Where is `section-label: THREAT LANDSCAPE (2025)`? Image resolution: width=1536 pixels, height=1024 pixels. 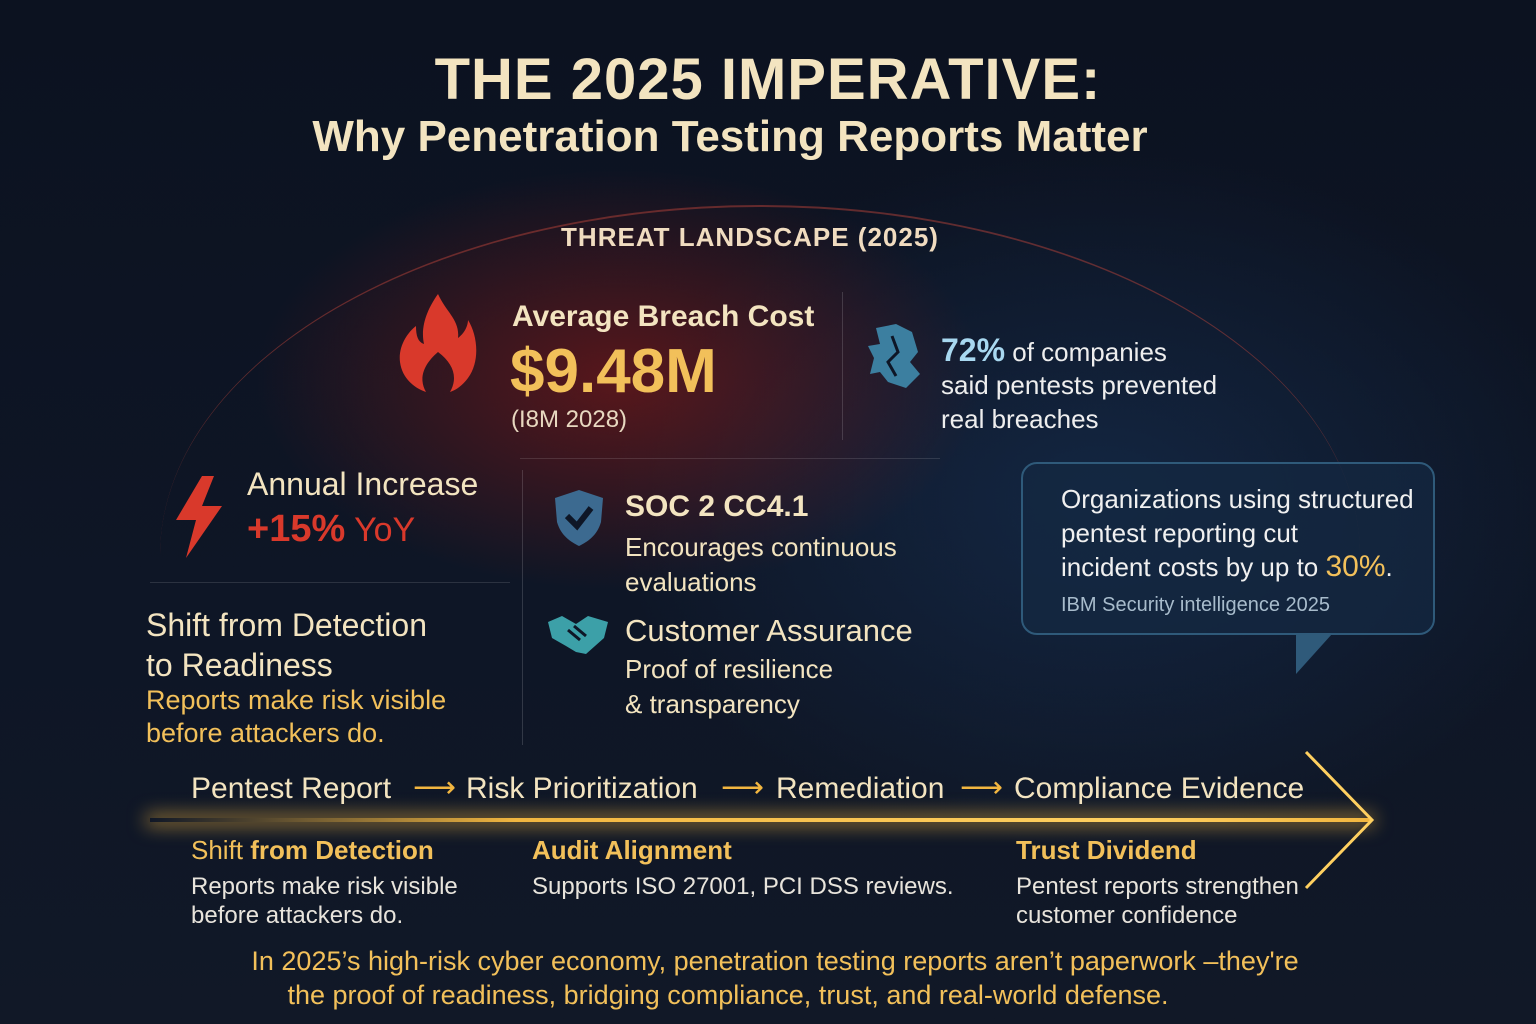 section-label: THREAT LANDSCAPE (2025) is located at coordinates (750, 237).